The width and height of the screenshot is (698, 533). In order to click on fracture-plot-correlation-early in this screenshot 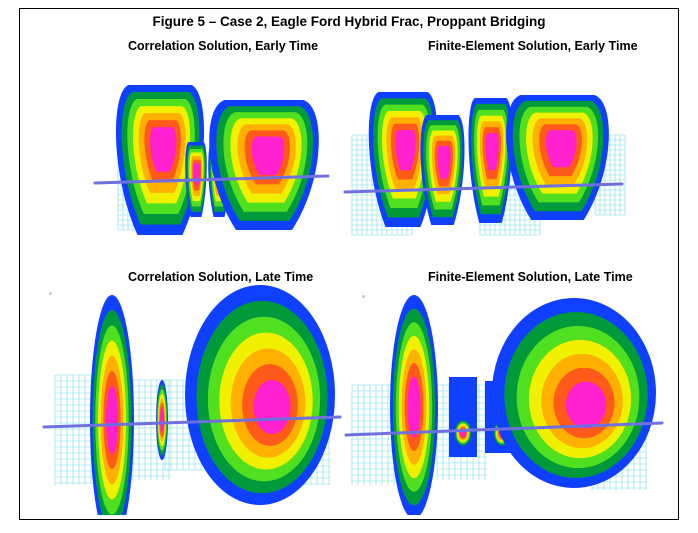, I will do `click(211, 160)`.